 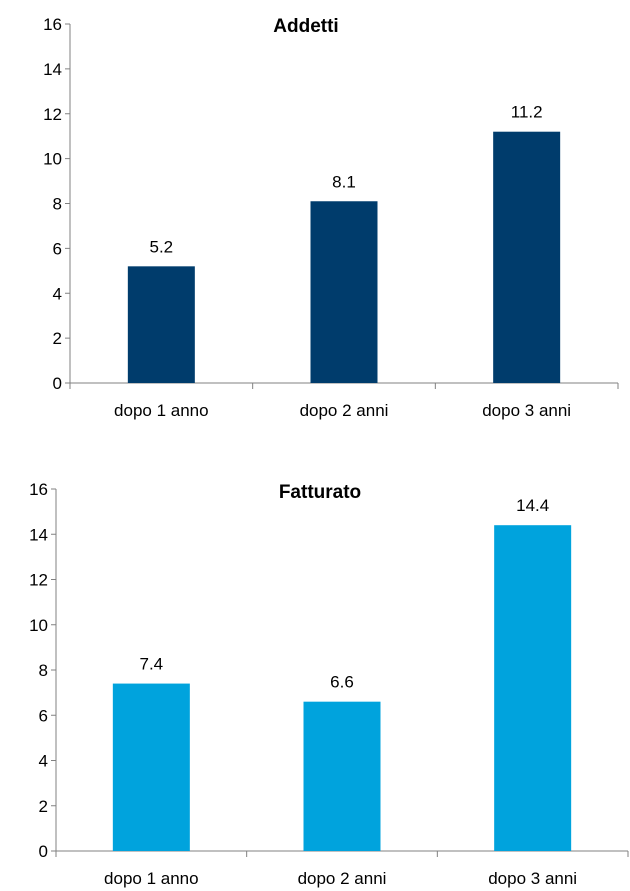 What do you see at coordinates (305, 26) in the screenshot?
I see `chart-title: Addetti` at bounding box center [305, 26].